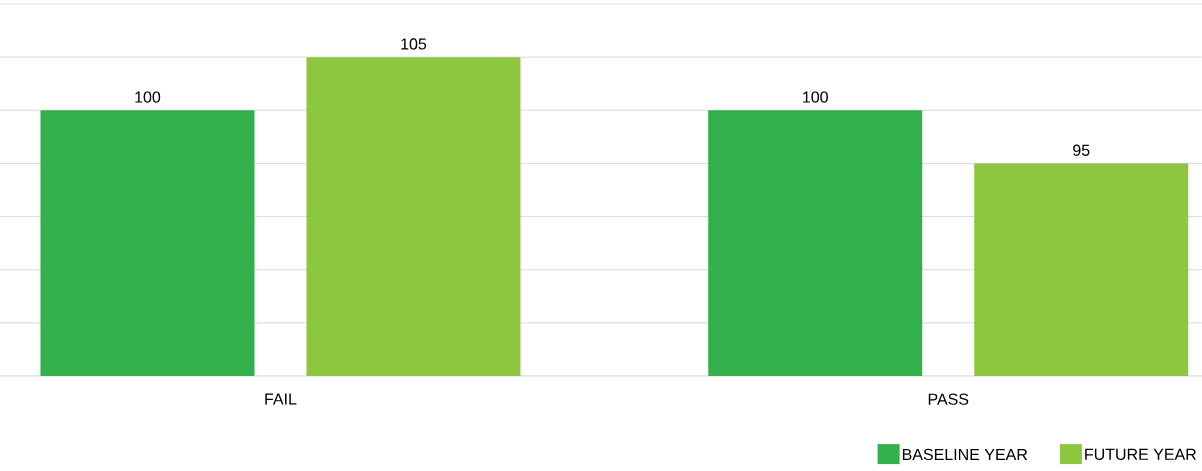 The width and height of the screenshot is (1202, 471). Describe the element at coordinates (281, 399) in the screenshot. I see `x-tick-label: FAIL` at that location.